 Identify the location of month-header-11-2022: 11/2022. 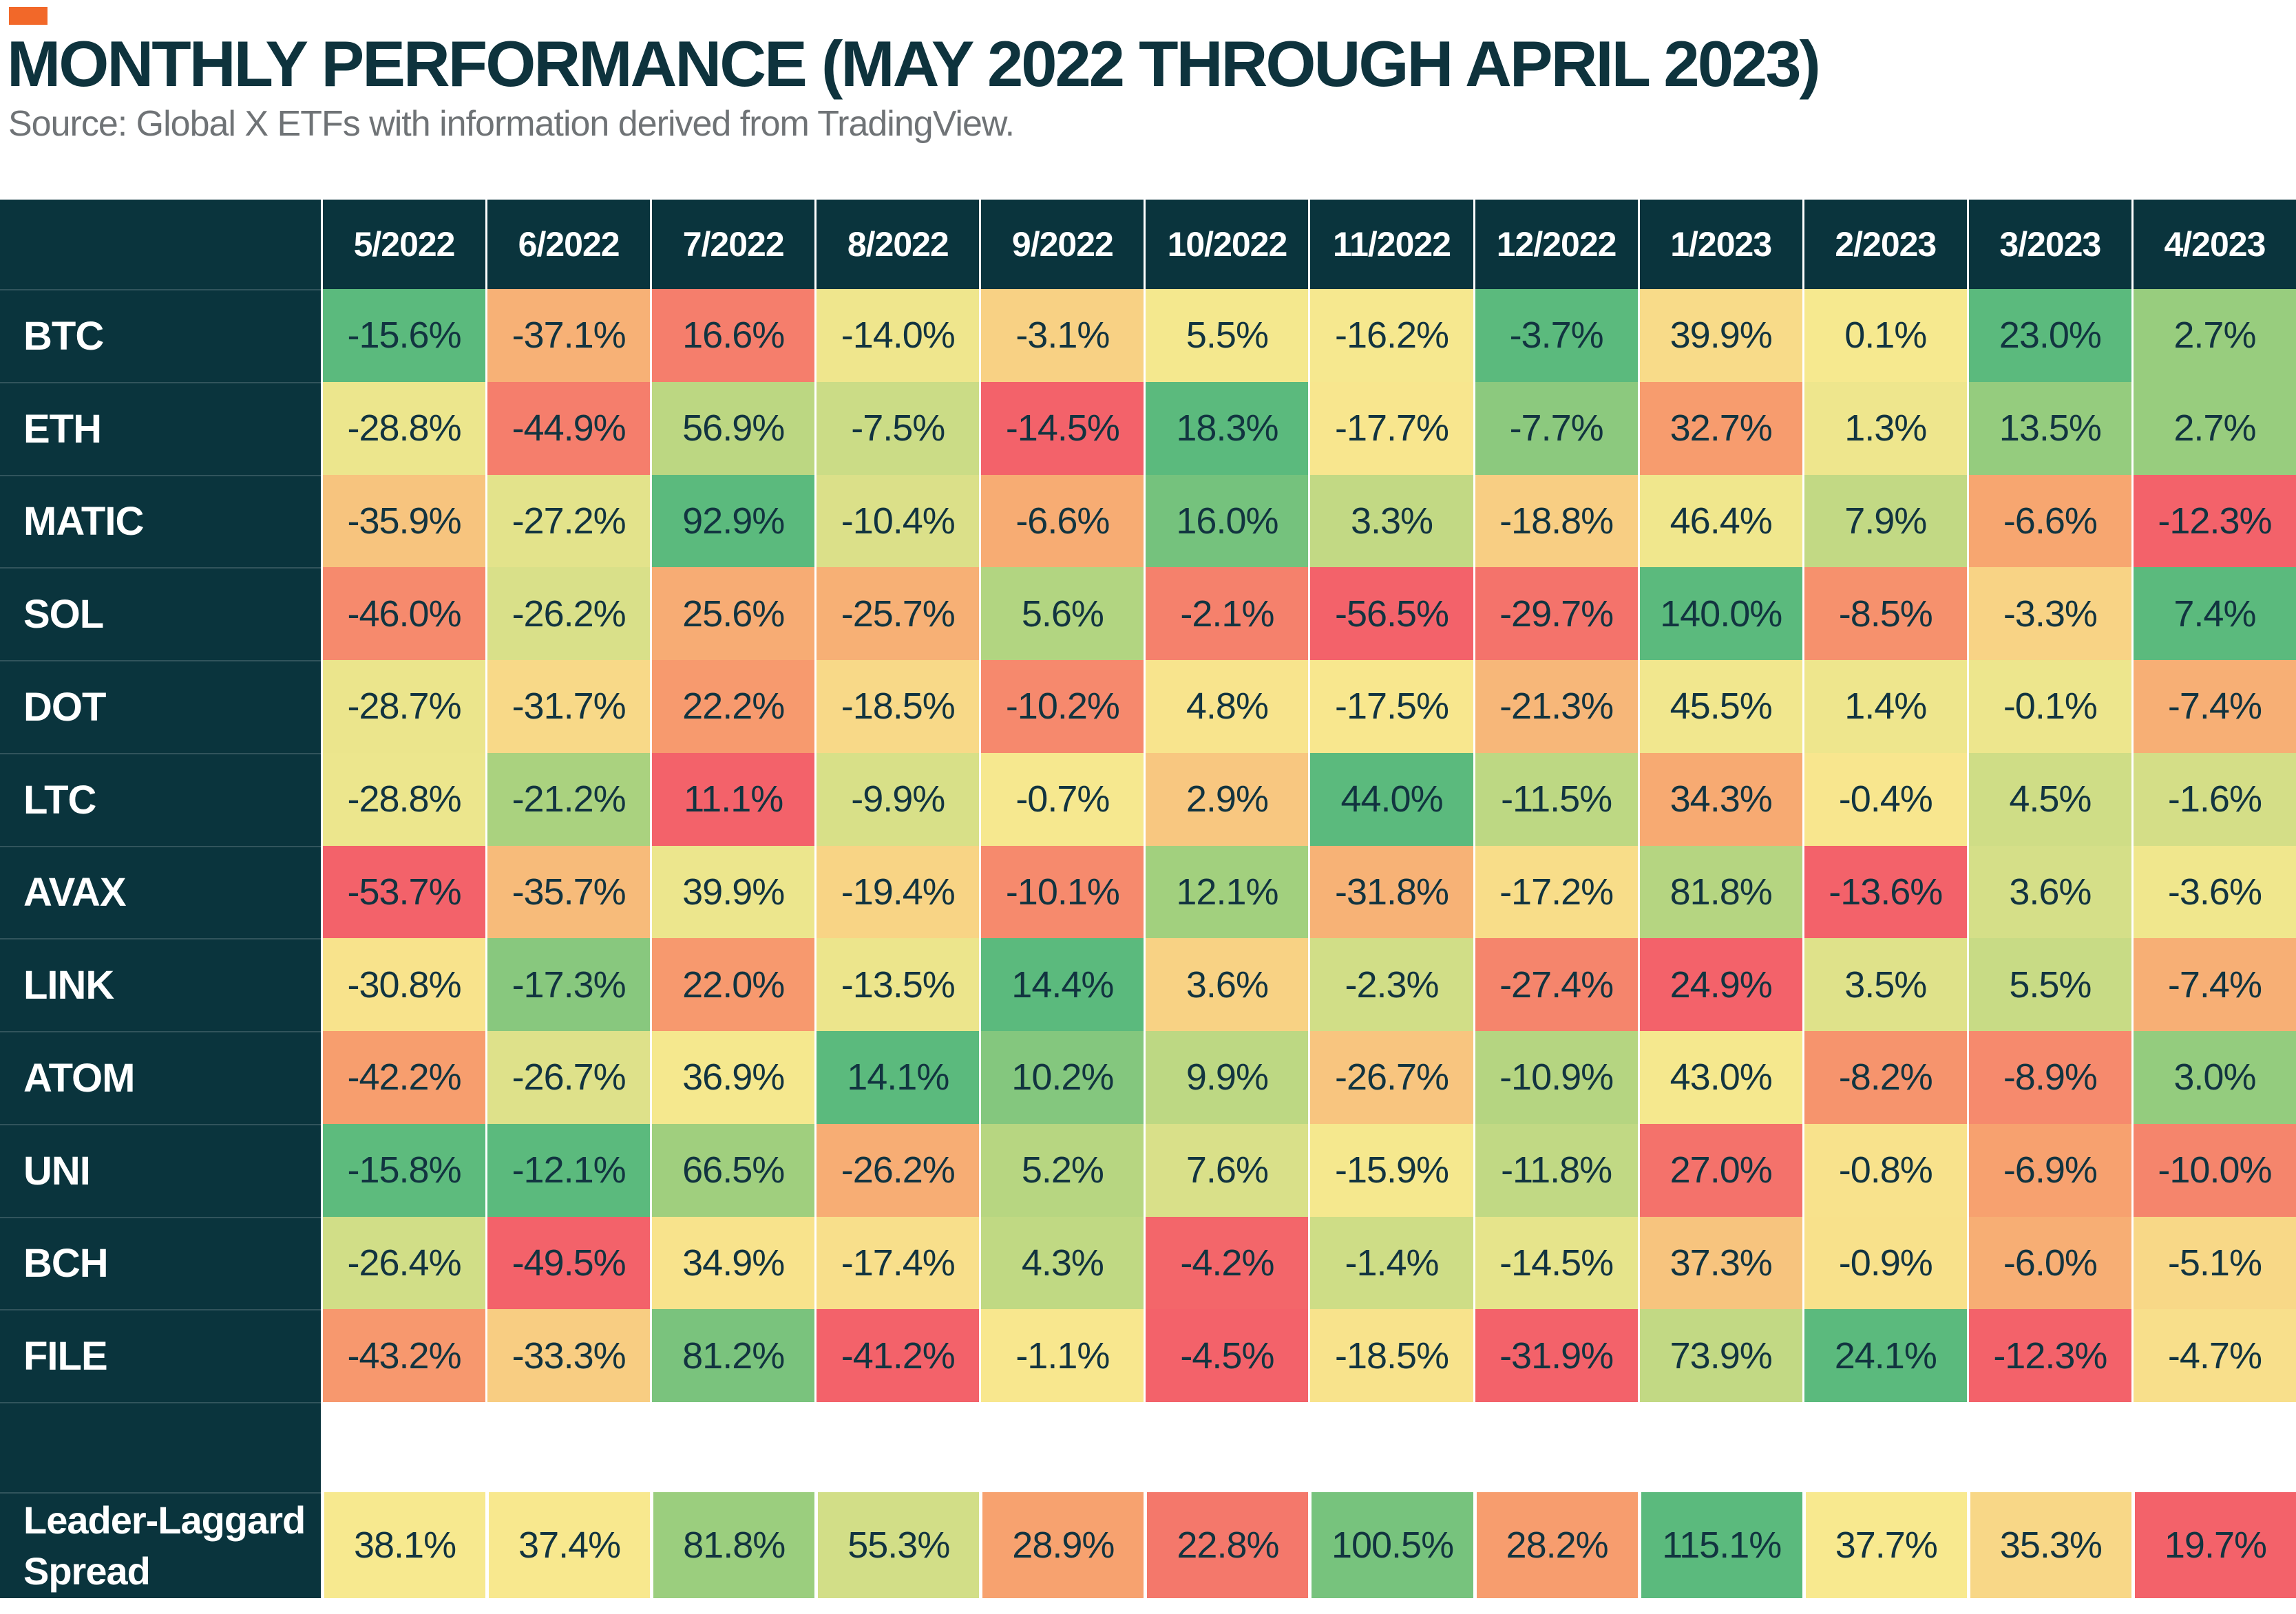
(1390, 244).